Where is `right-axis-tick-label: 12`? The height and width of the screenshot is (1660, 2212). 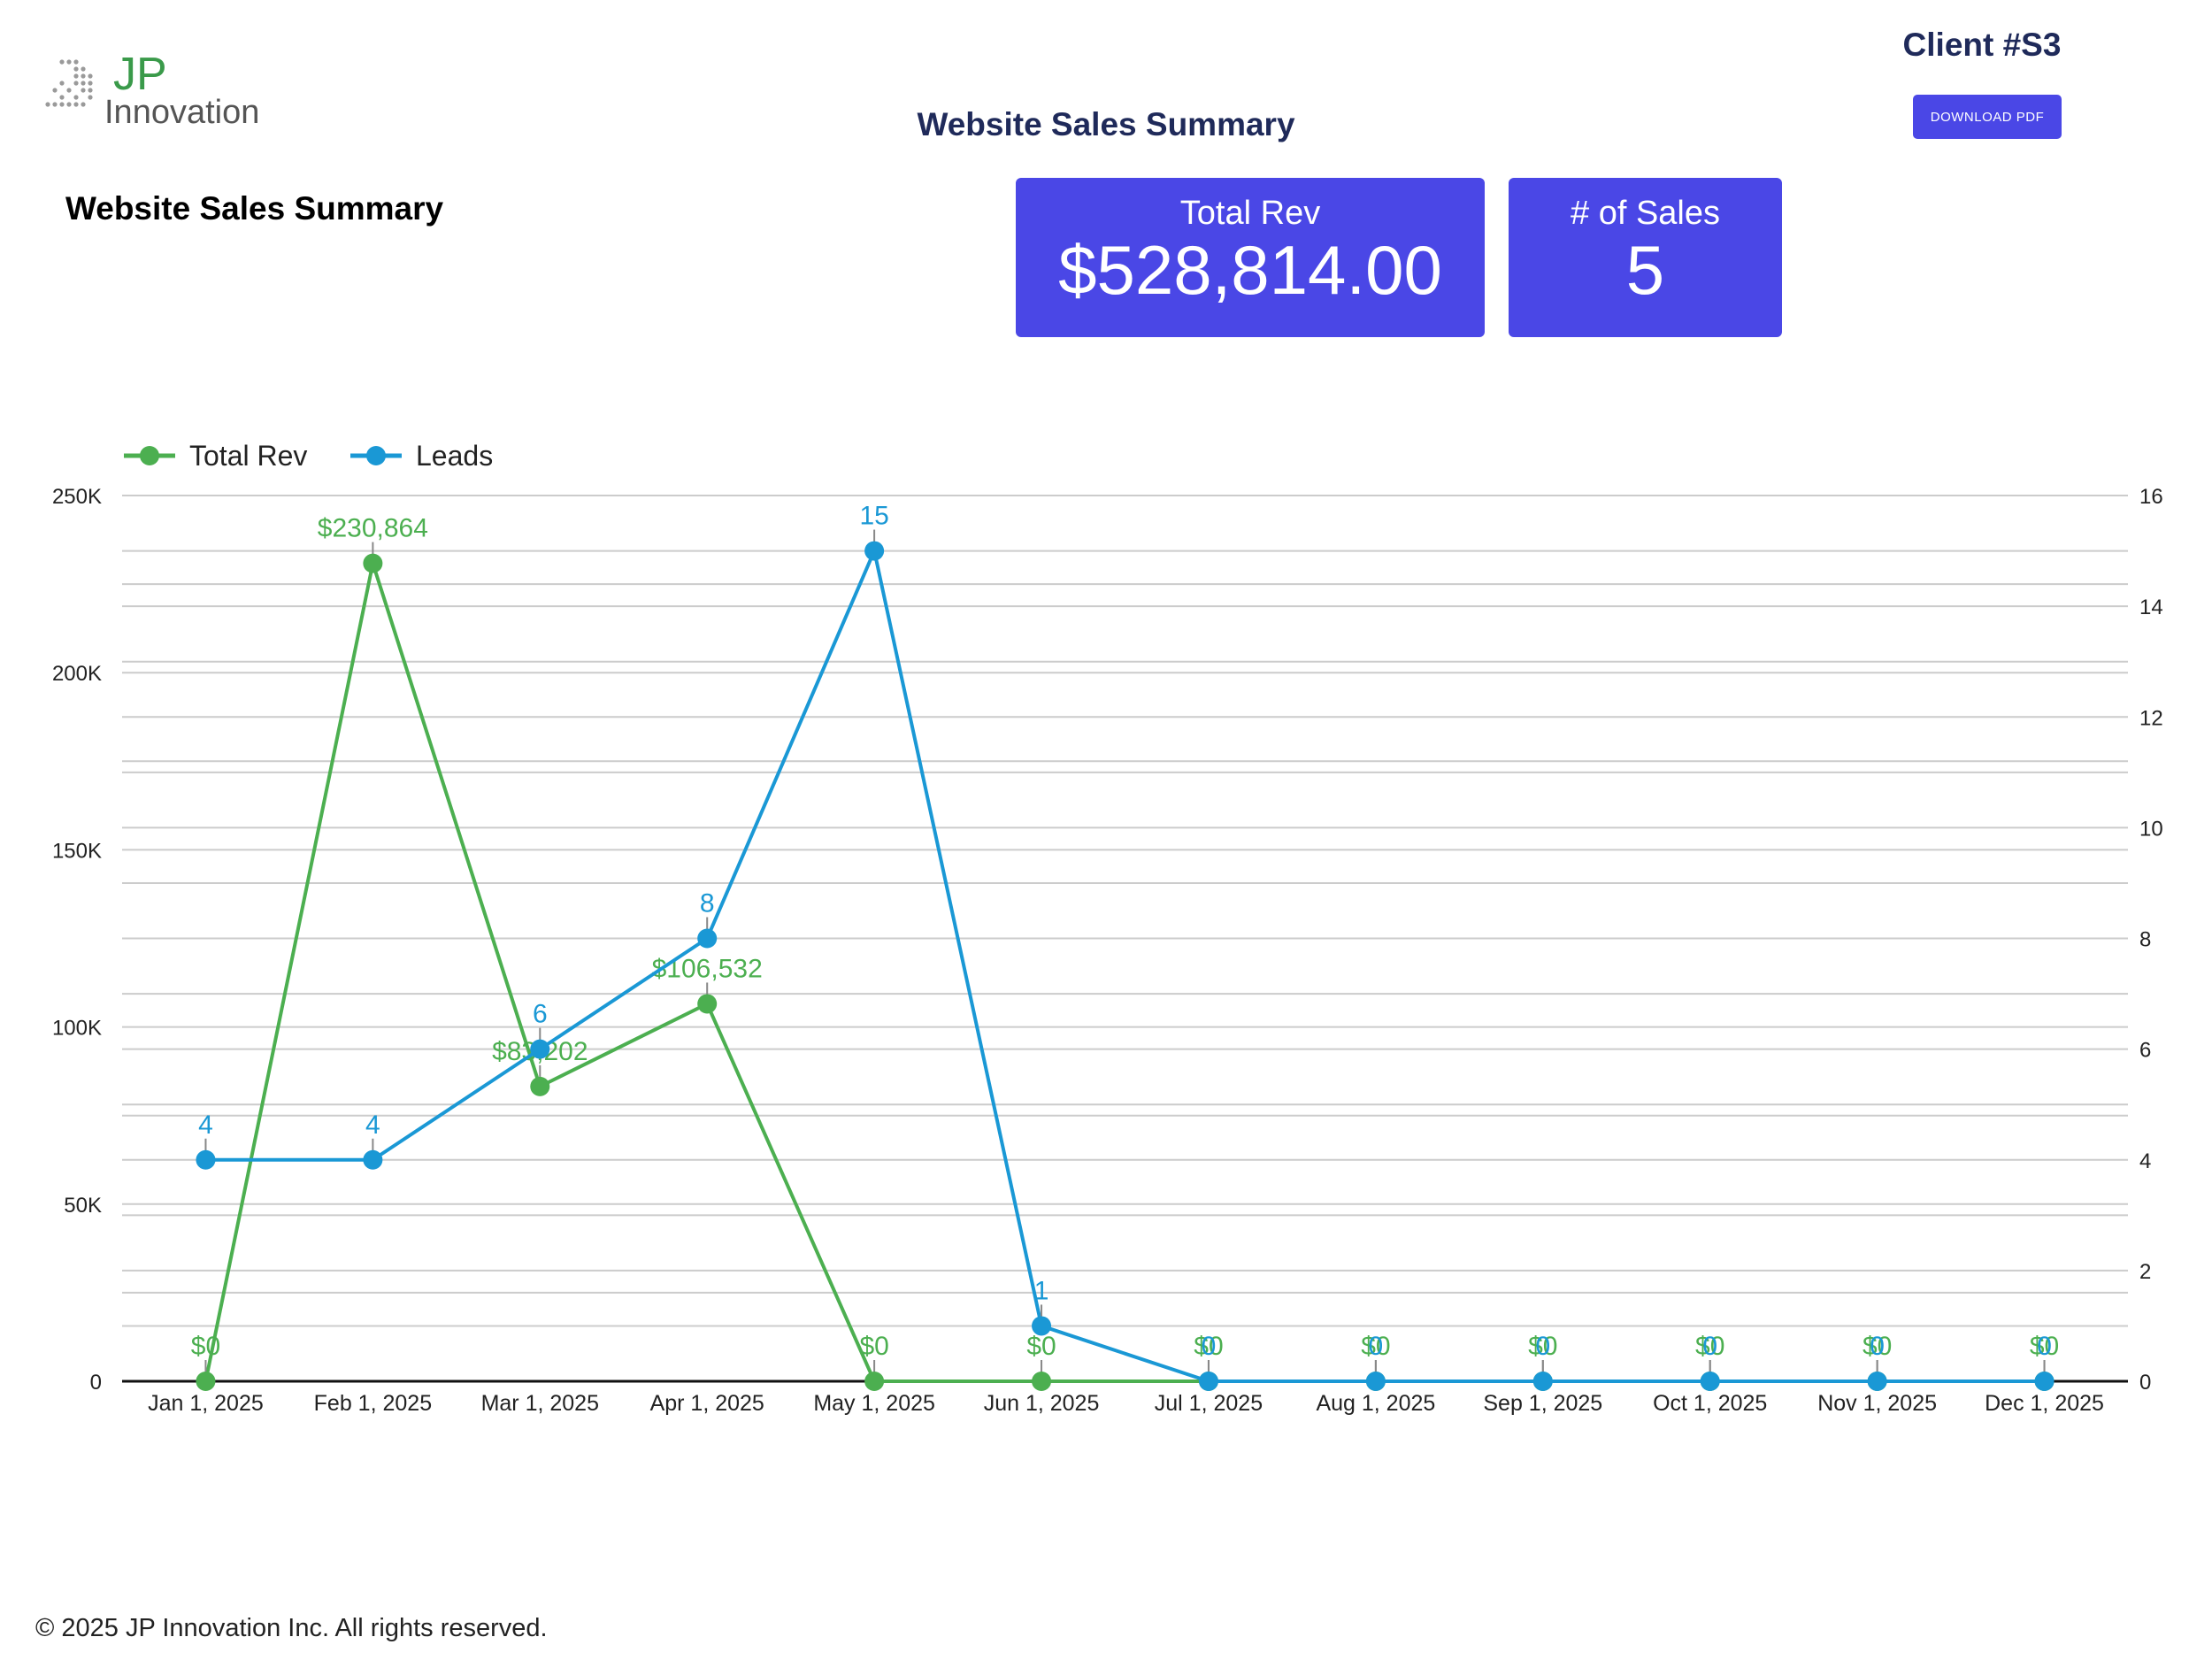
right-axis-tick-label: 12 is located at coordinates (2151, 718).